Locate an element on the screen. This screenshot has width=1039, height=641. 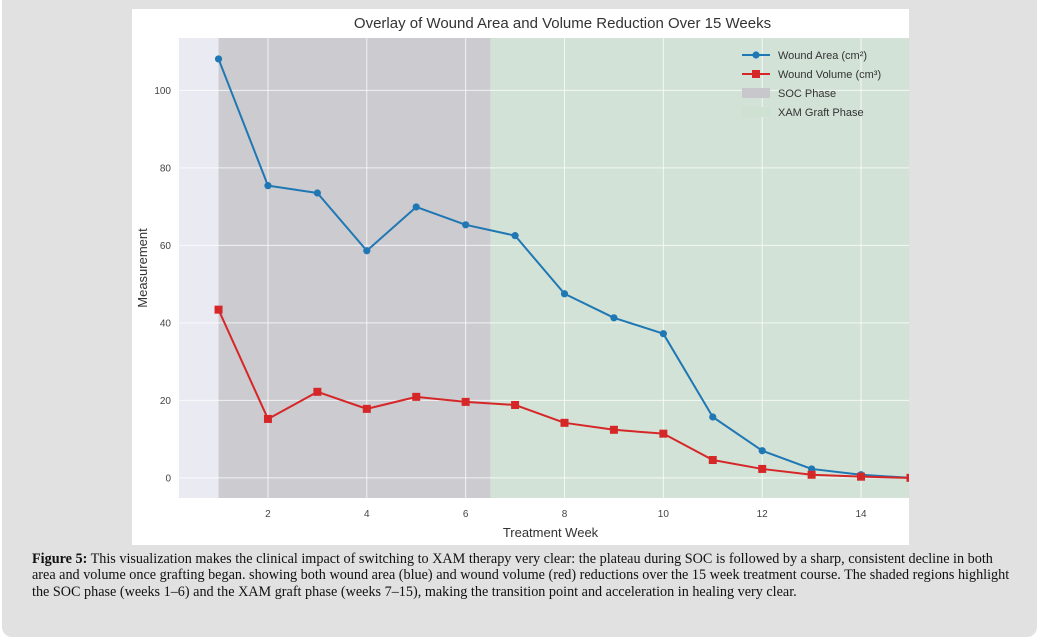
y-axis-label: Measurement is located at coordinates (142, 268).